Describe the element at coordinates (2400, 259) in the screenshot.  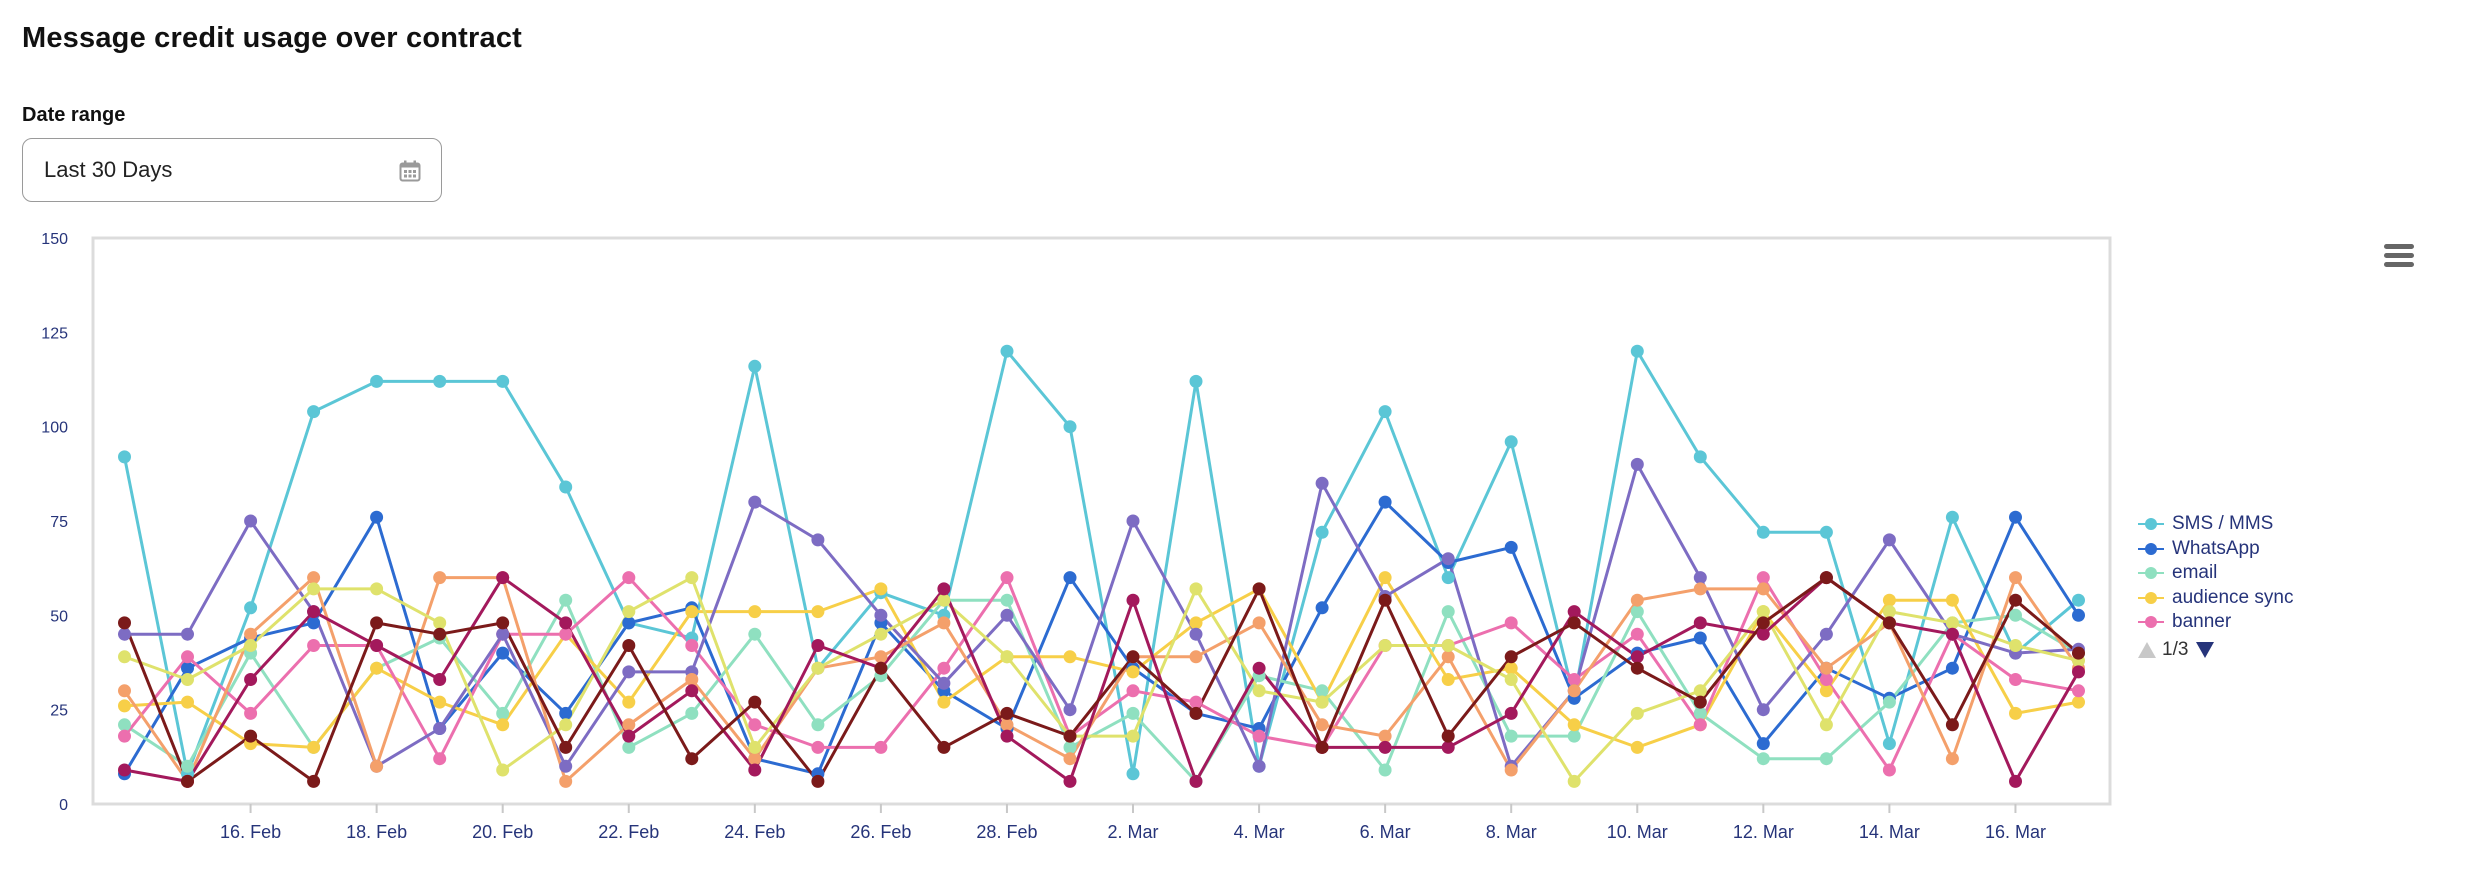
I see `chart-menu-icon` at that location.